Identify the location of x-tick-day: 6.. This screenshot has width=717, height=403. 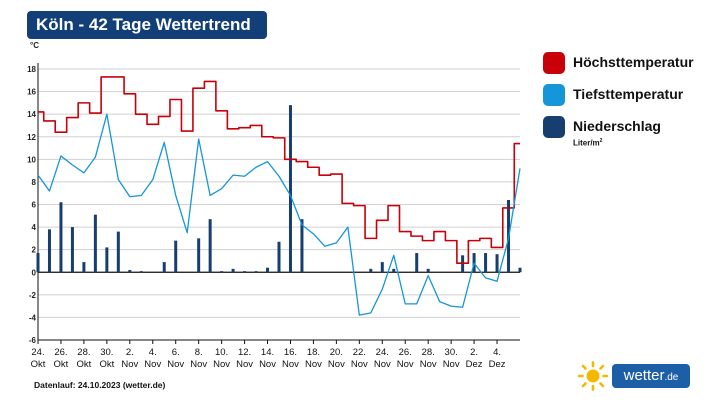
(176, 352).